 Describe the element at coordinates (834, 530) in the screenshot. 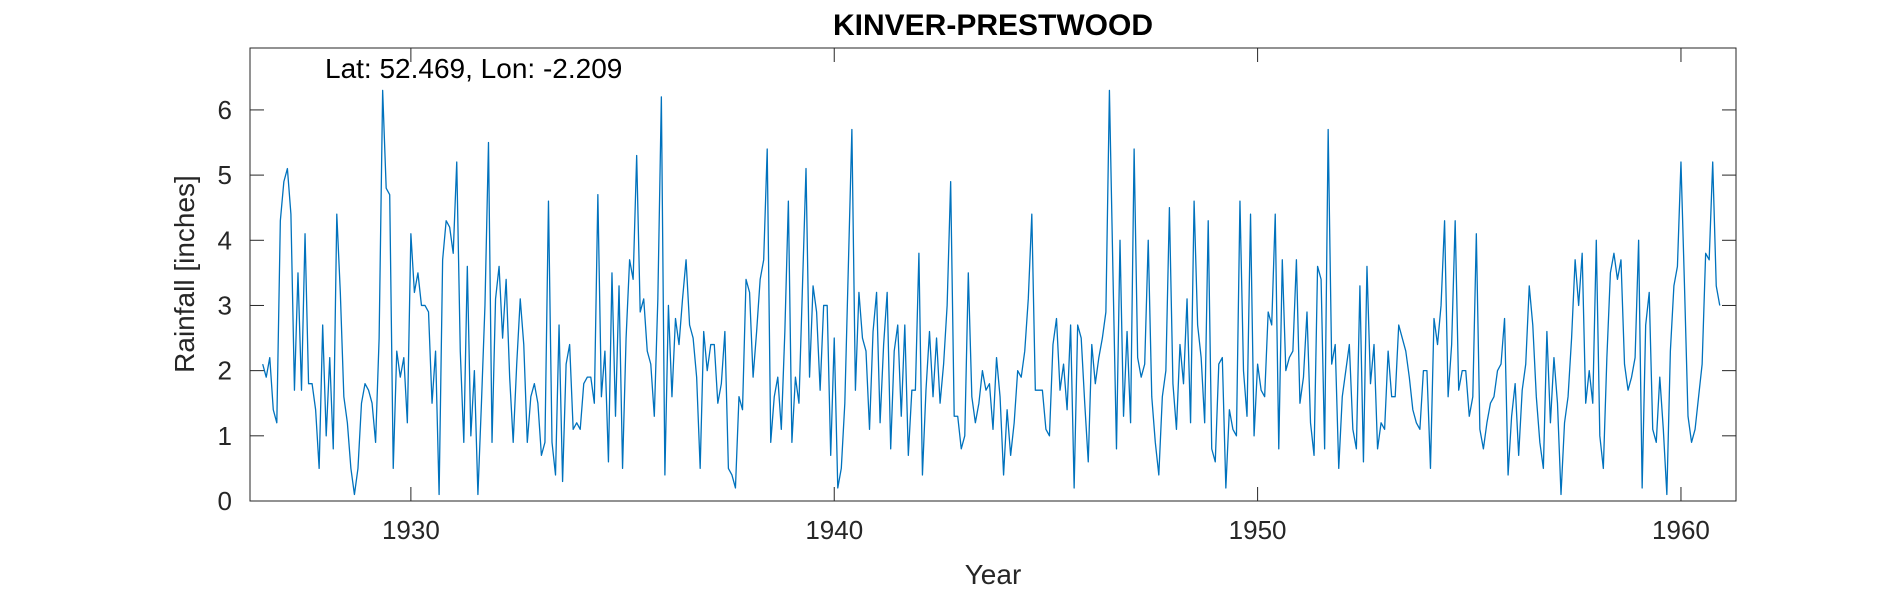

I see `x-tick-label: 1940` at that location.